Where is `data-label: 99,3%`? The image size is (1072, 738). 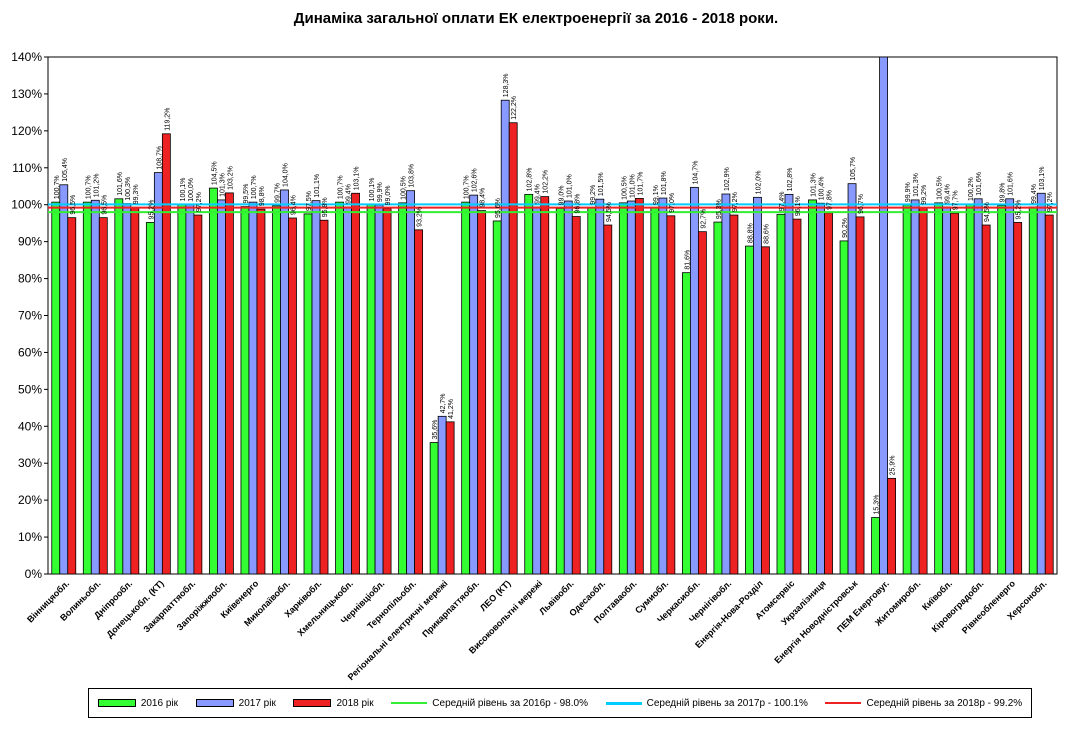 data-label: 99,3% is located at coordinates (136, 194).